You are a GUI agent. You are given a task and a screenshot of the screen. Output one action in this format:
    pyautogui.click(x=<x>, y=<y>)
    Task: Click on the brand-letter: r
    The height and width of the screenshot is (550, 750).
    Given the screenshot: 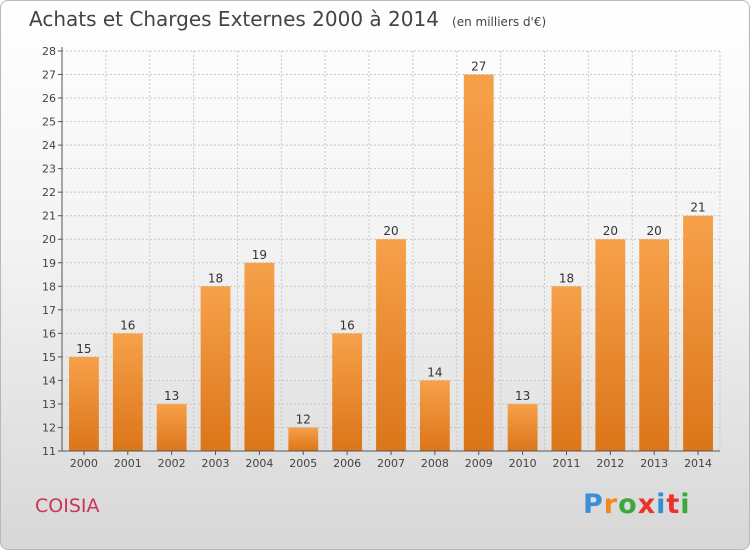 What is the action you would take?
    pyautogui.click(x=611, y=504)
    